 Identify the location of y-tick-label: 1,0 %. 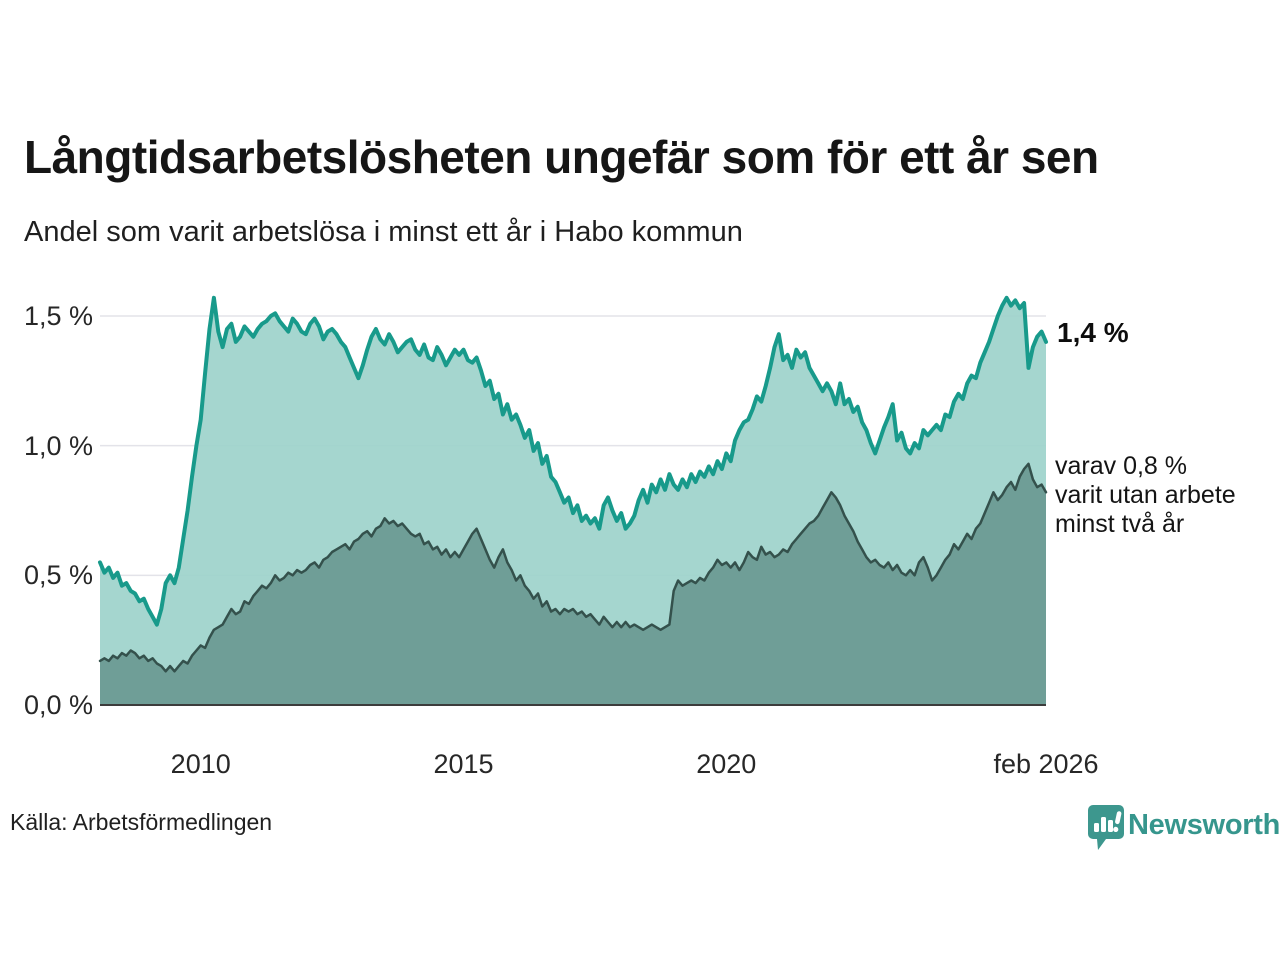
(58, 445).